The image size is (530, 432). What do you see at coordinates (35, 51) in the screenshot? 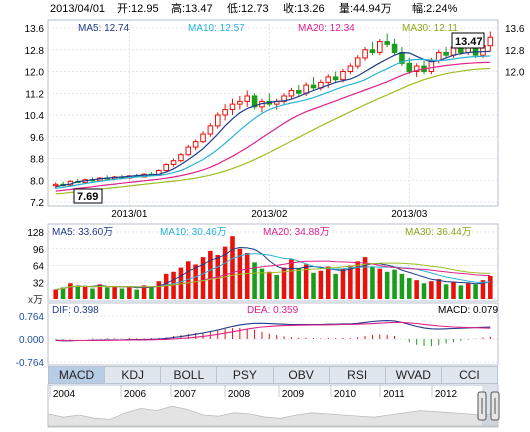
I see `price-y-tick: 12.8` at bounding box center [35, 51].